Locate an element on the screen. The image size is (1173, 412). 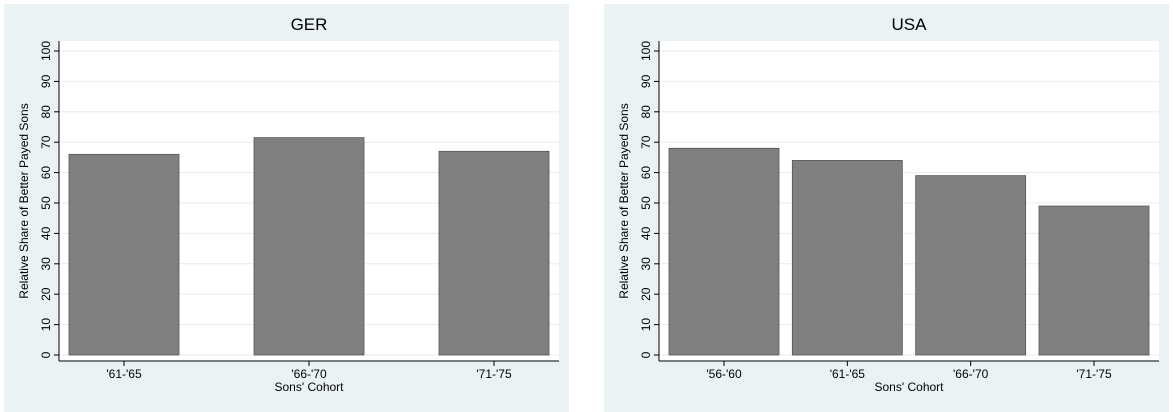
x-tick-label: '56-'60 is located at coordinates (724, 374).